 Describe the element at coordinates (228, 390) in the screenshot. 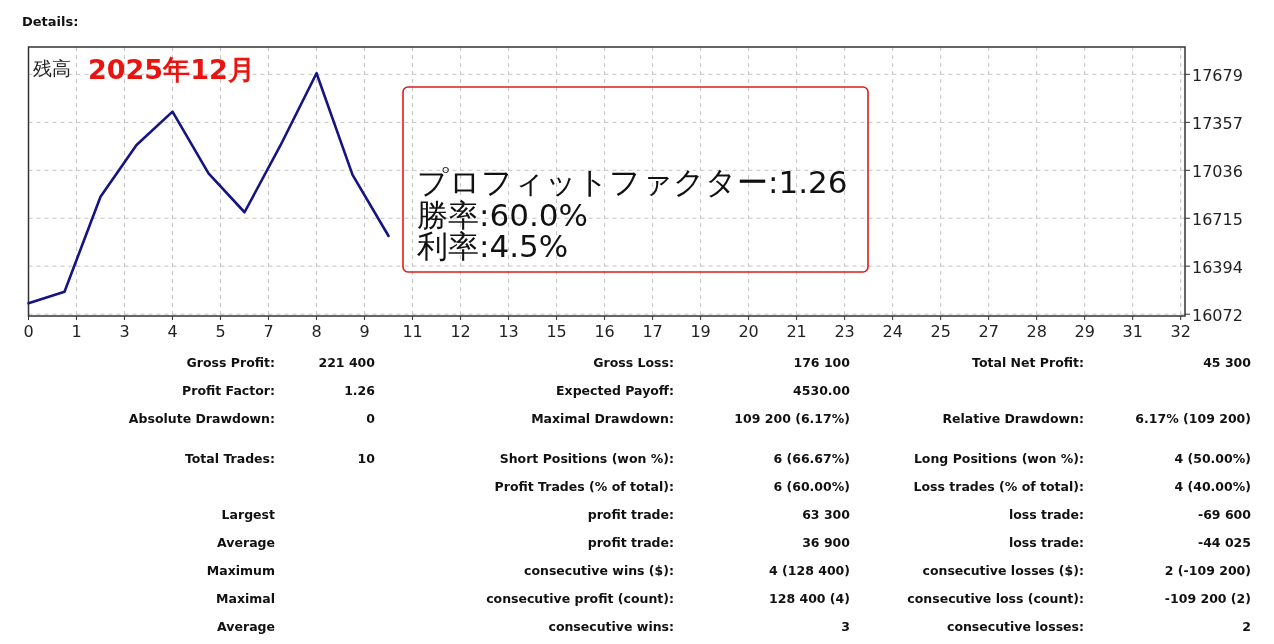

I see `text: Profit Factor:` at that location.